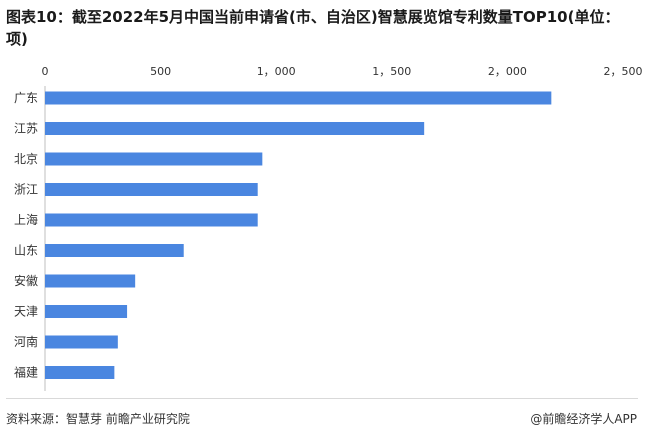 This screenshot has height=437, width=645. I want to click on category-label: 山东, so click(26, 251).